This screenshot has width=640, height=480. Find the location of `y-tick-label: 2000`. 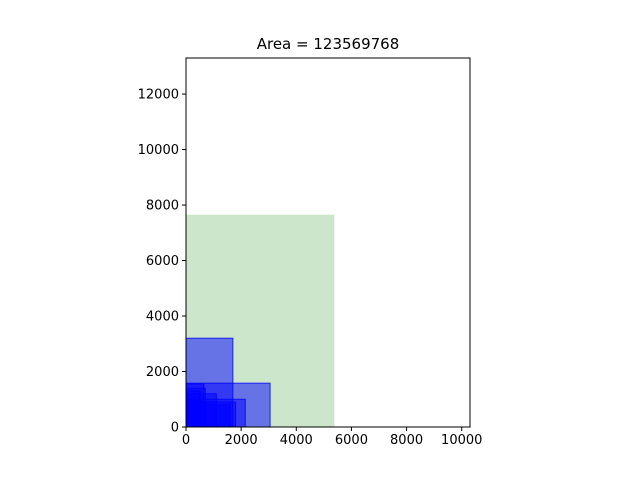

y-tick-label: 2000 is located at coordinates (162, 372).